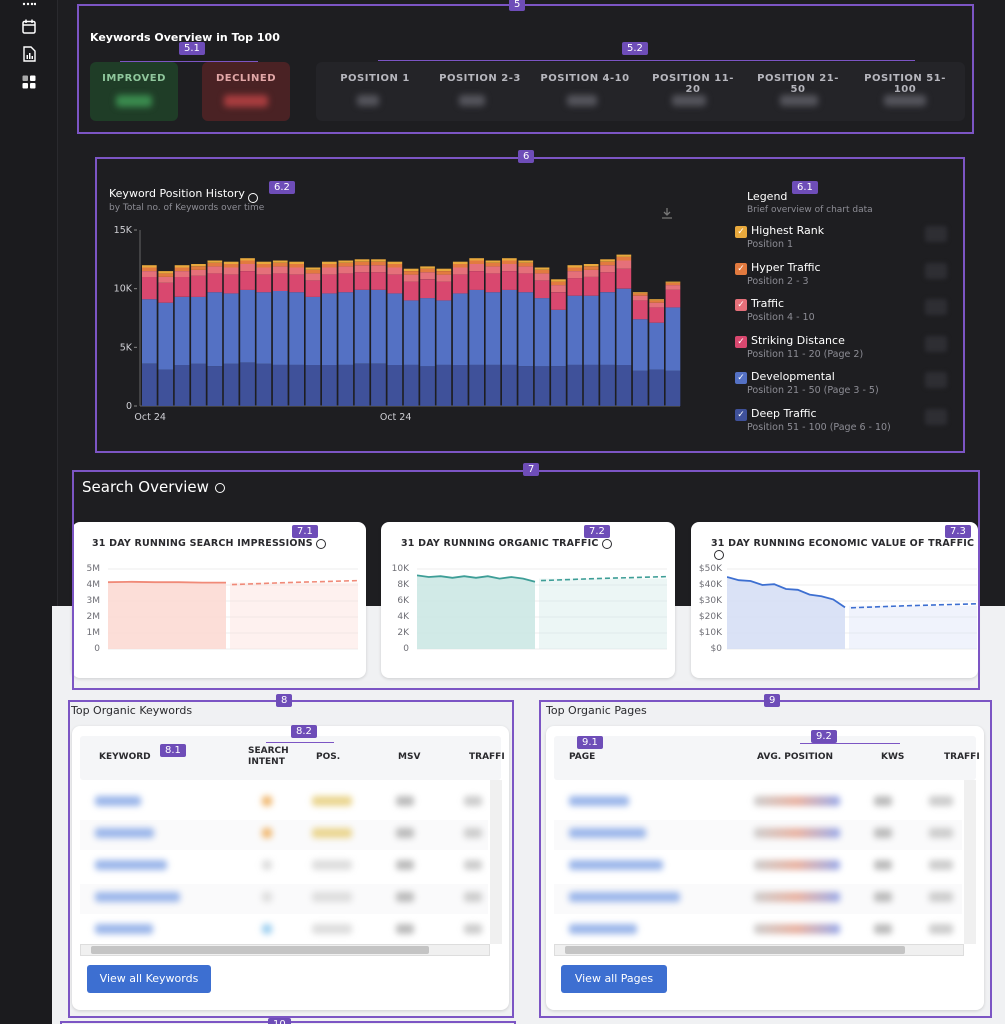 This screenshot has width=1005, height=1024. I want to click on col-traffic: TRAFFI, so click(487, 757).